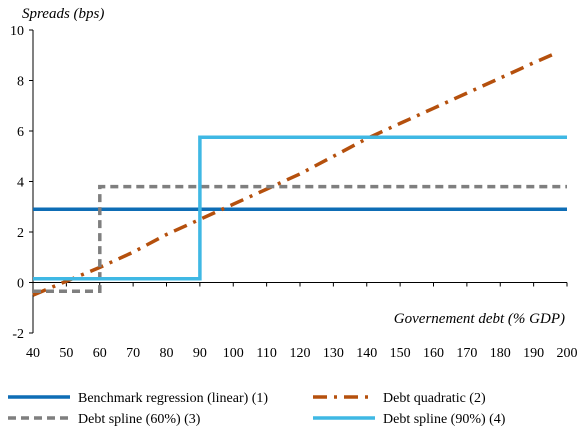  What do you see at coordinates (444, 419) in the screenshot?
I see `legend-label-4: Debt spline (90%) (4)` at bounding box center [444, 419].